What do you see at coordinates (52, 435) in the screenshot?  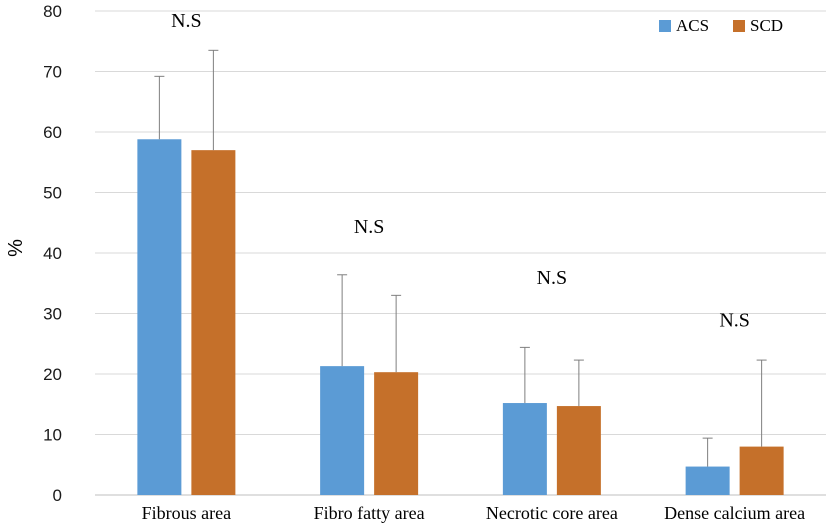 I see `y-tick-label-10: 10` at bounding box center [52, 435].